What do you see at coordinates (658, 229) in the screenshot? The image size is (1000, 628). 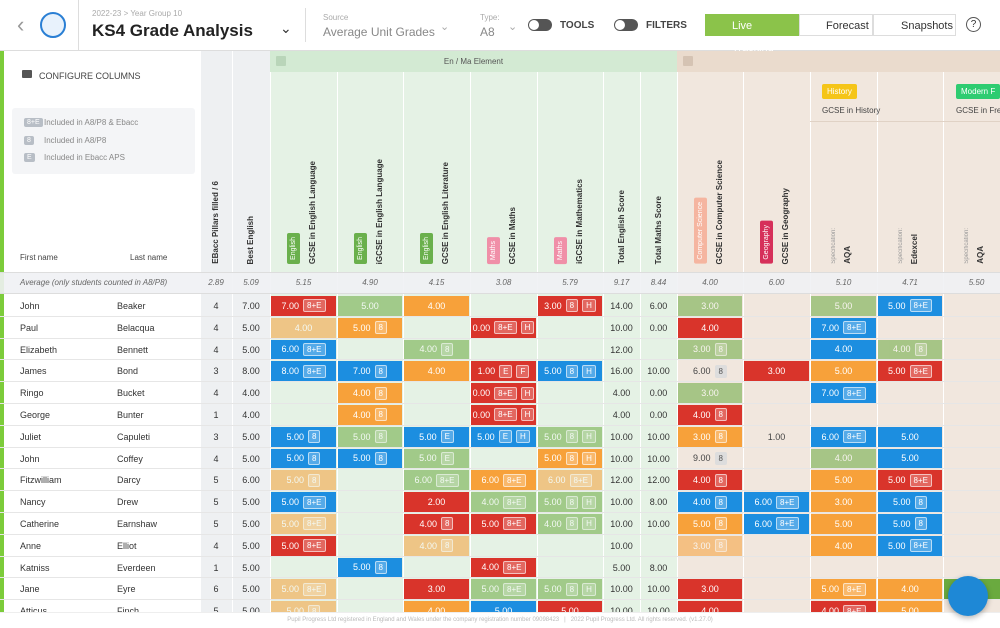 I see `column-header: Total Maths Score` at bounding box center [658, 229].